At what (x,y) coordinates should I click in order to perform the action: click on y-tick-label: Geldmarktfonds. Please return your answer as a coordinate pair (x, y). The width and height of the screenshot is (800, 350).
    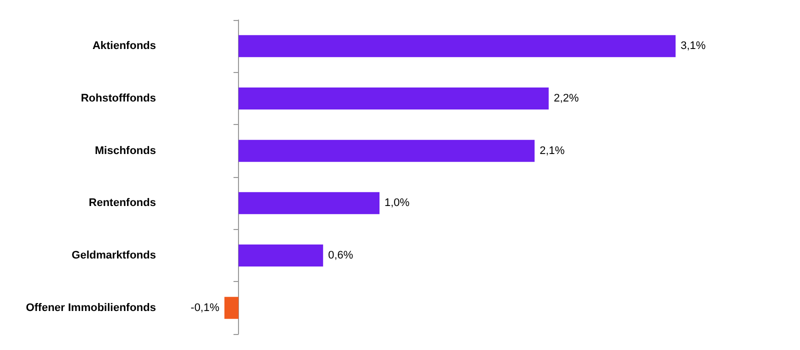
    Looking at the image, I should click on (114, 256).